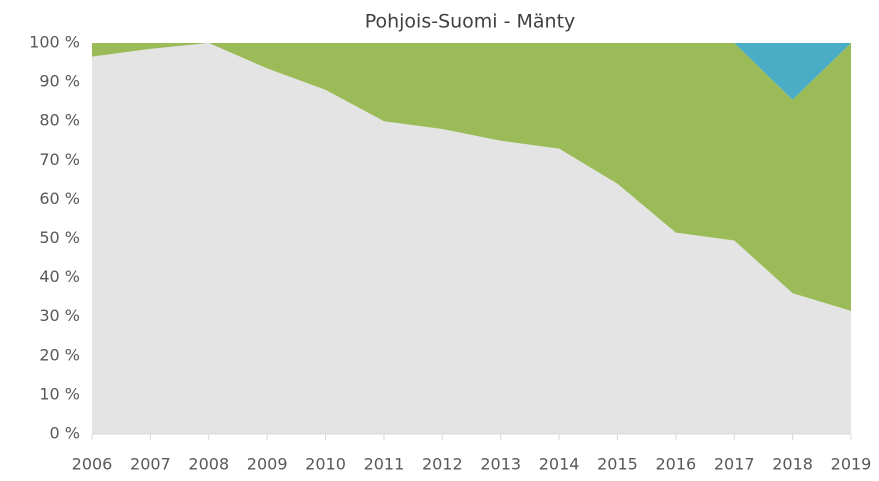  Describe the element at coordinates (59, 81) in the screenshot. I see `y-tick-label: 90 %` at that location.